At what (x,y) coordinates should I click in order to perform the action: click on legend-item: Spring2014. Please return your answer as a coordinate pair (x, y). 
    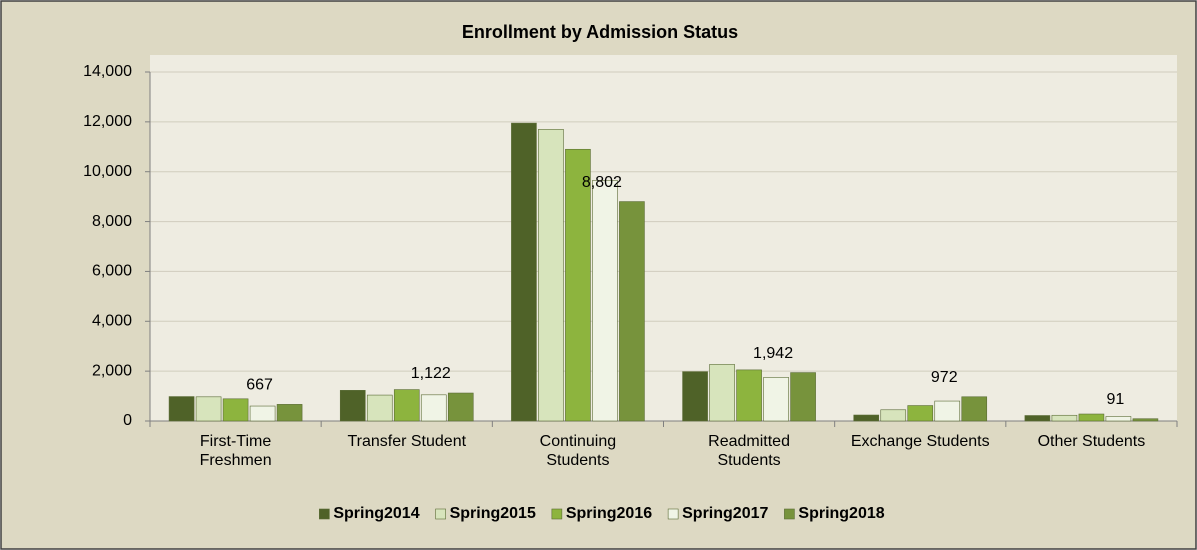
    Looking at the image, I should click on (369, 513).